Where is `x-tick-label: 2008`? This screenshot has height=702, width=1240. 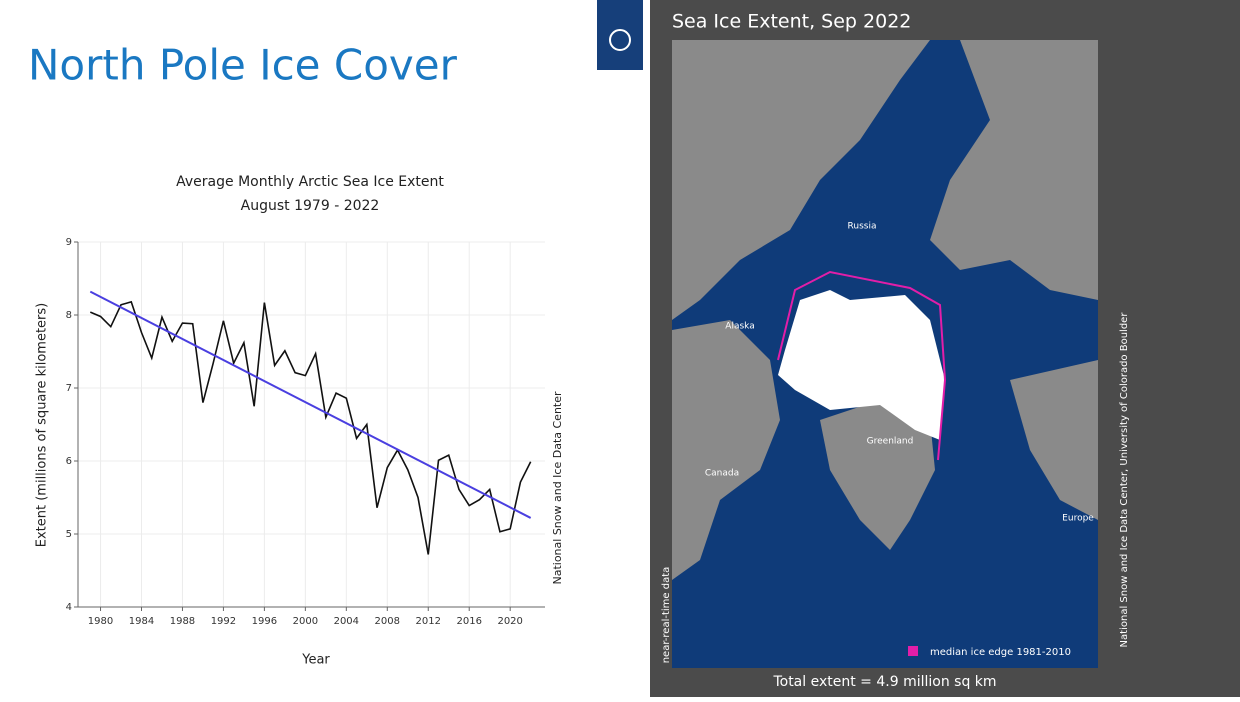 x-tick-label: 2008 is located at coordinates (387, 621).